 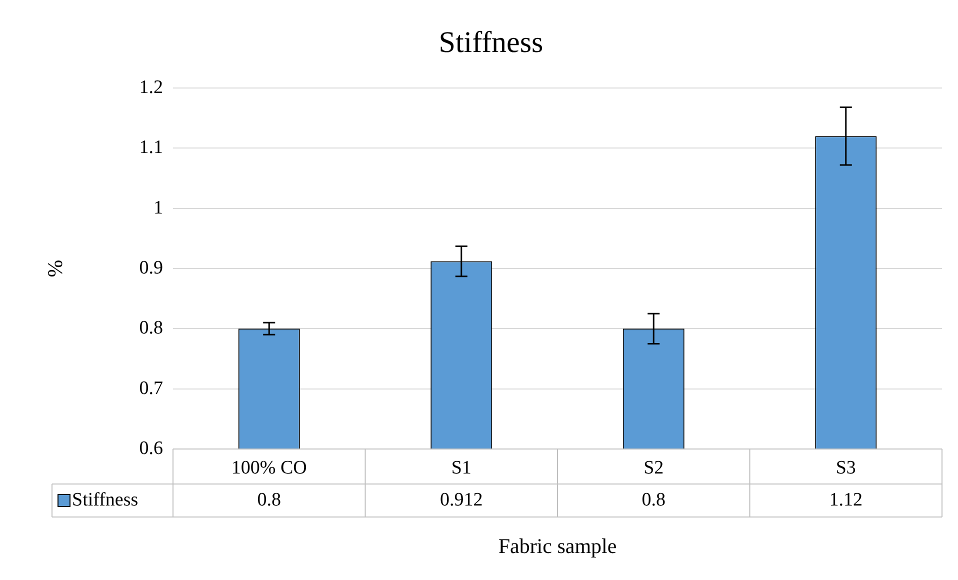 What do you see at coordinates (151, 328) in the screenshot?
I see `y-tick-label: 0.8` at bounding box center [151, 328].